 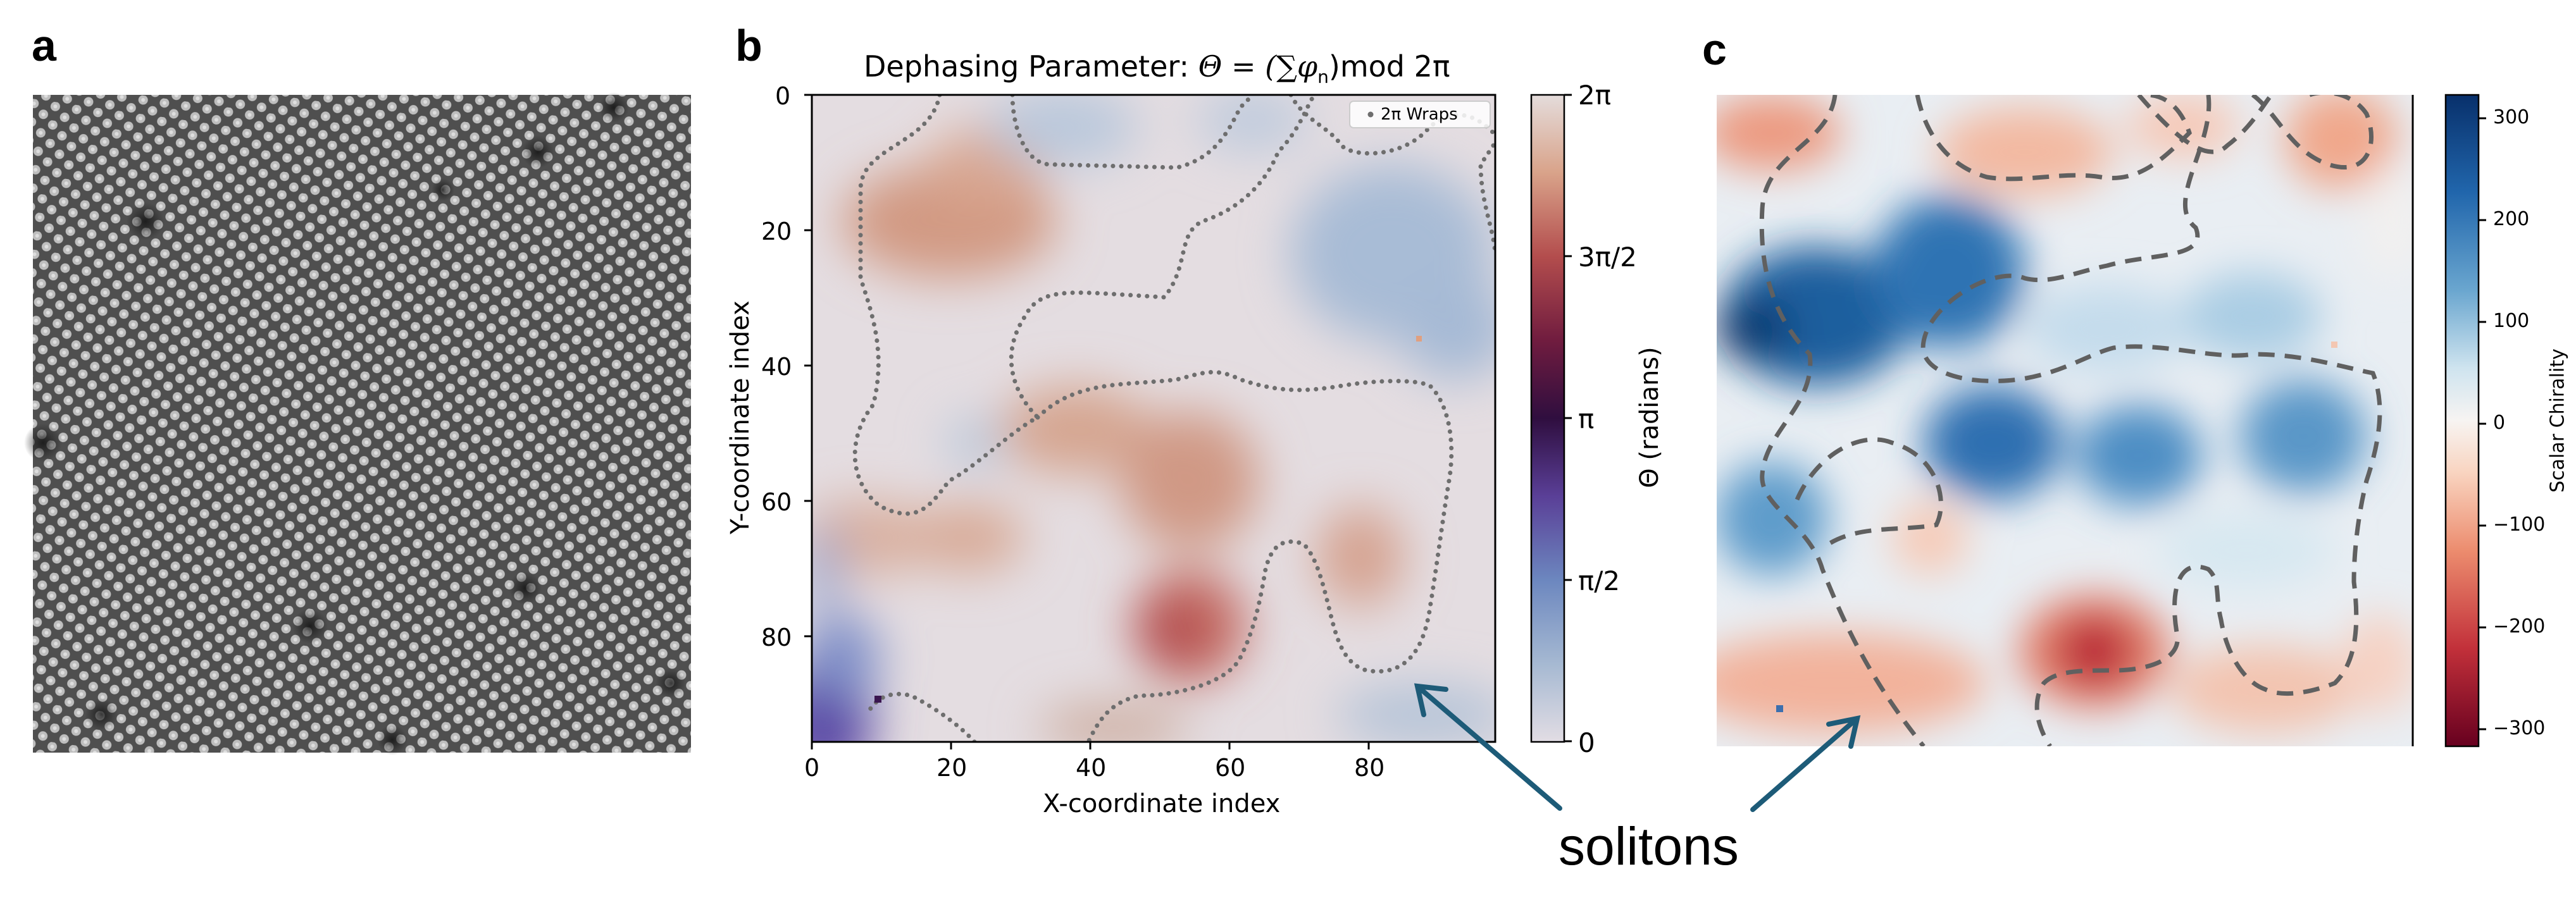 What do you see at coordinates (2519, 627) in the screenshot?
I see `chirality-tick: −200` at bounding box center [2519, 627].